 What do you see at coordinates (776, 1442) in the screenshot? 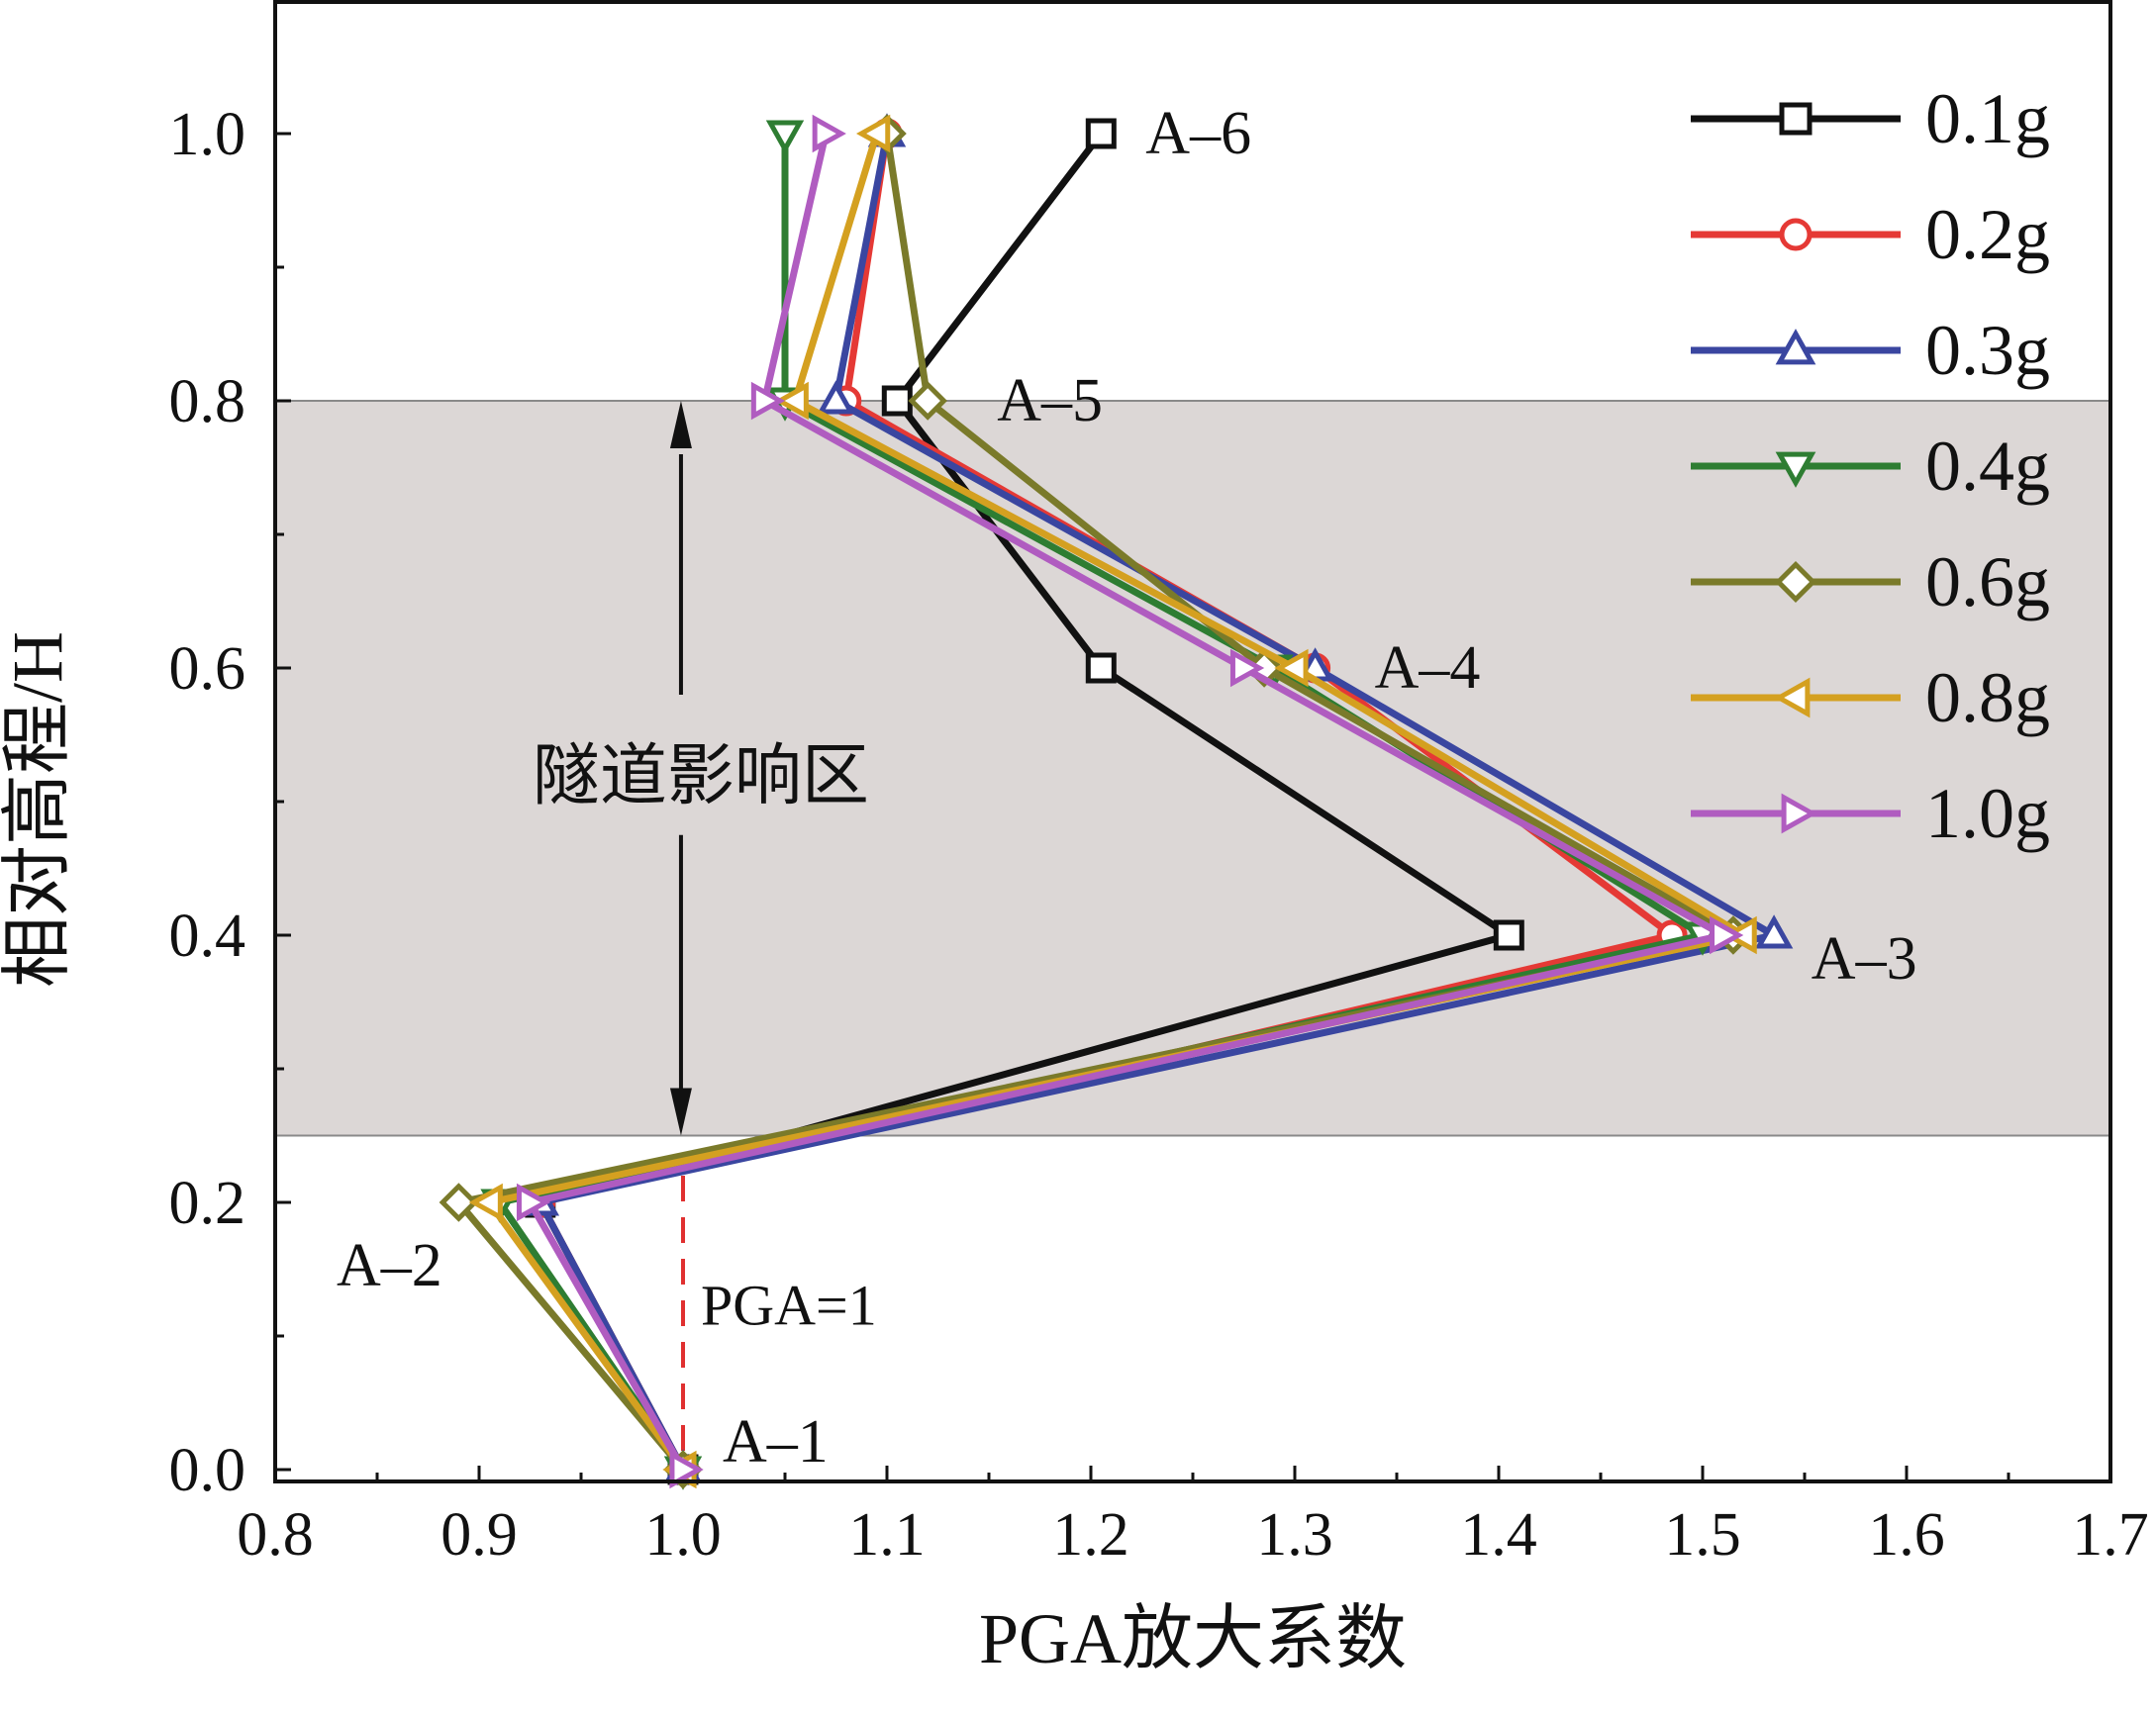
I see `point-label: A–1` at bounding box center [776, 1442].